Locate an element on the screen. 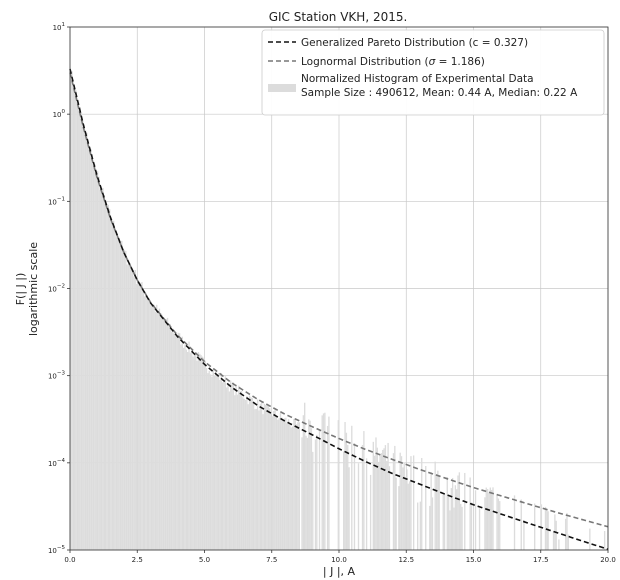  y-tick-label-3: 10−2 is located at coordinates (56, 289).